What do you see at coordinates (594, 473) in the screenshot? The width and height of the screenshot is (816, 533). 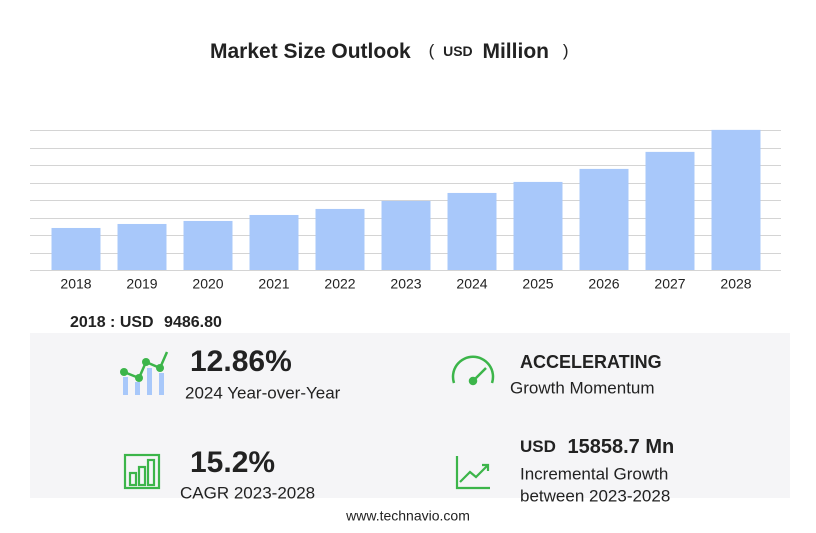 I see `incr-label: Incremental Growth` at bounding box center [594, 473].